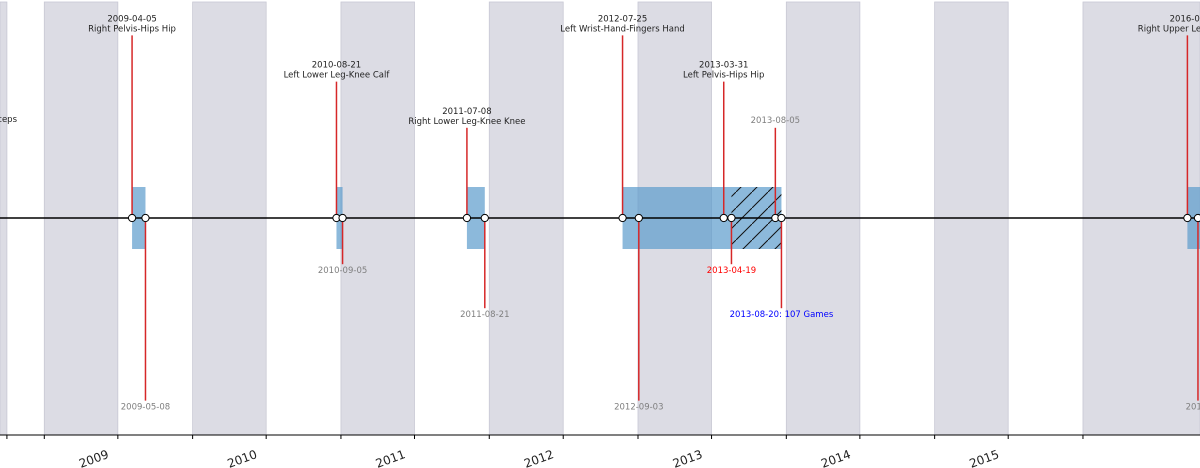 The image size is (1200, 468). I want to click on return-date-label-0: 2009-05-08, so click(145, 408).